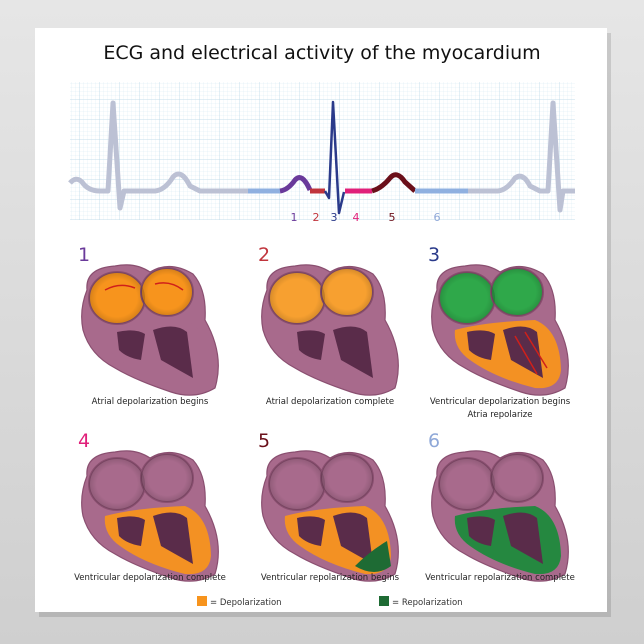 The height and width of the screenshot is (644, 644). I want to click on panel-2: 2 Atrial depolarization complete, so click(328, 325).